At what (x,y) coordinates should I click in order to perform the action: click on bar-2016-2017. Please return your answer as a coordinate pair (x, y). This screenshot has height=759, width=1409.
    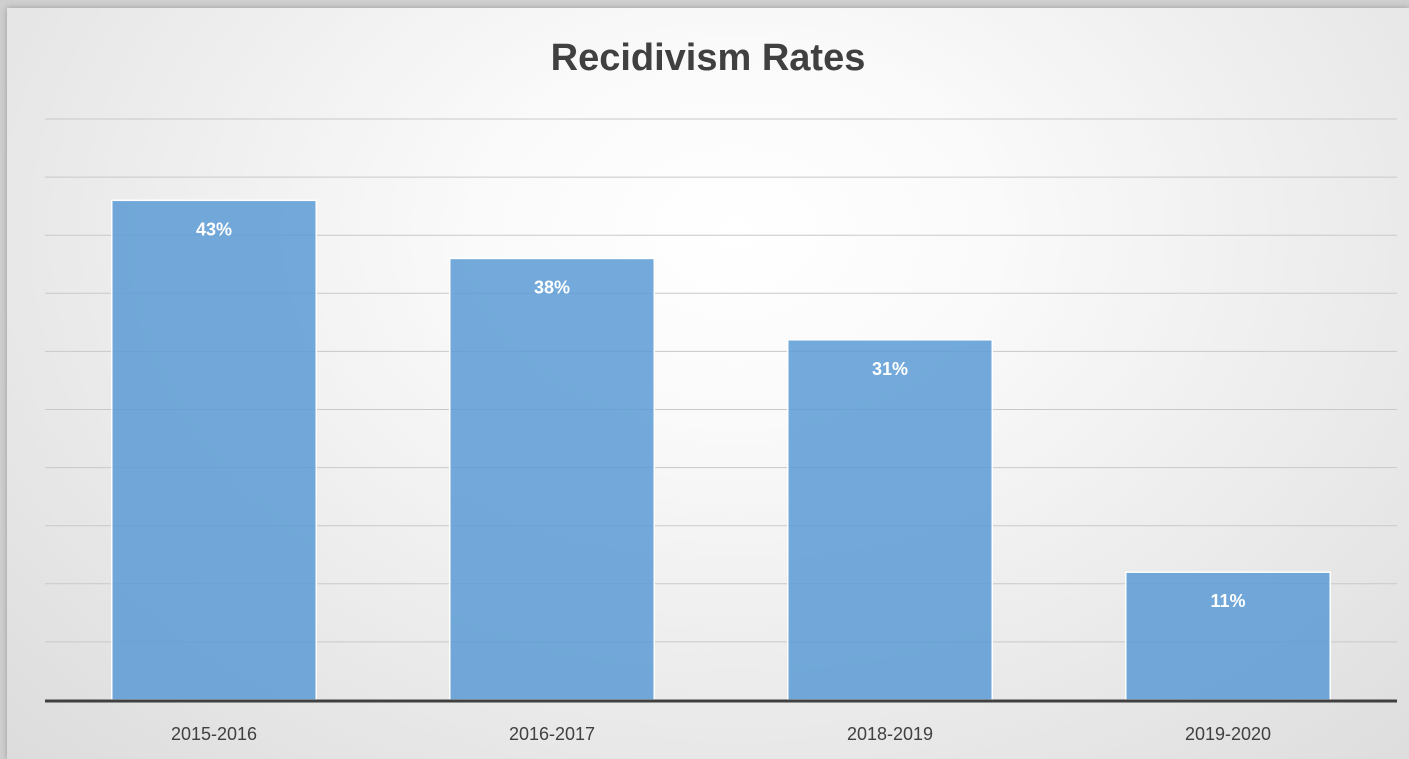
    Looking at the image, I should click on (552, 479).